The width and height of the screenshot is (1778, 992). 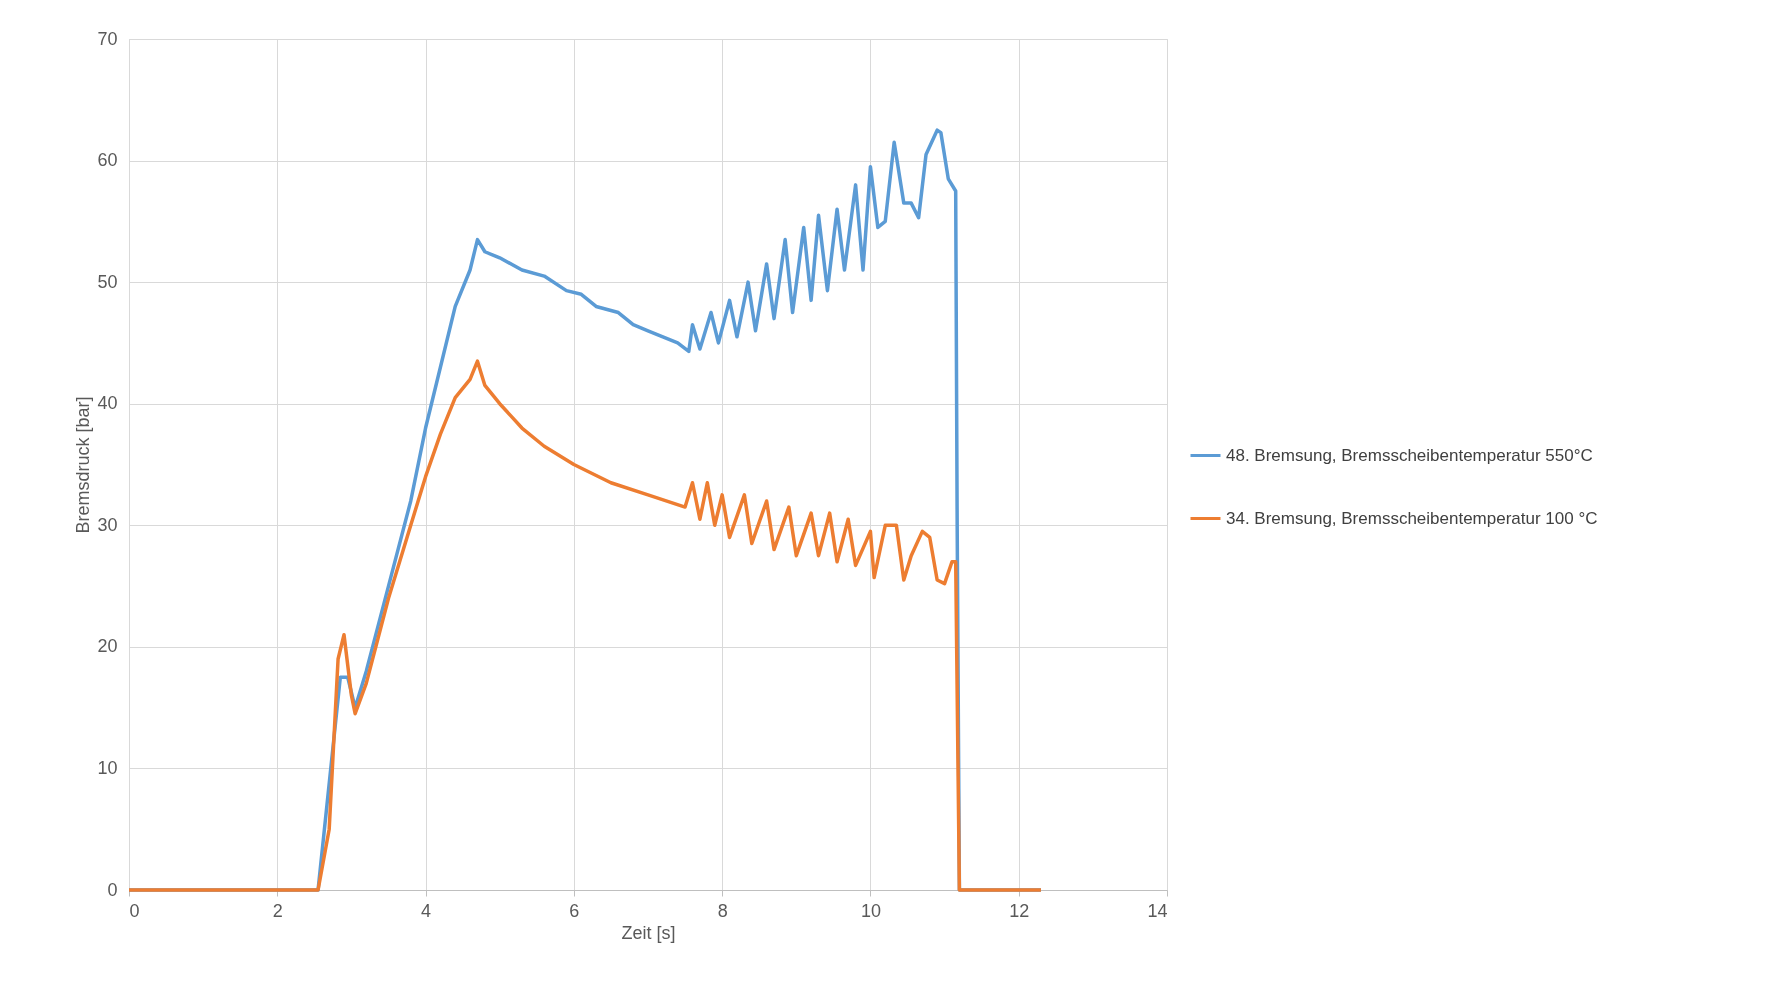 I want to click on y-tick-label: 40, so click(x=107, y=403).